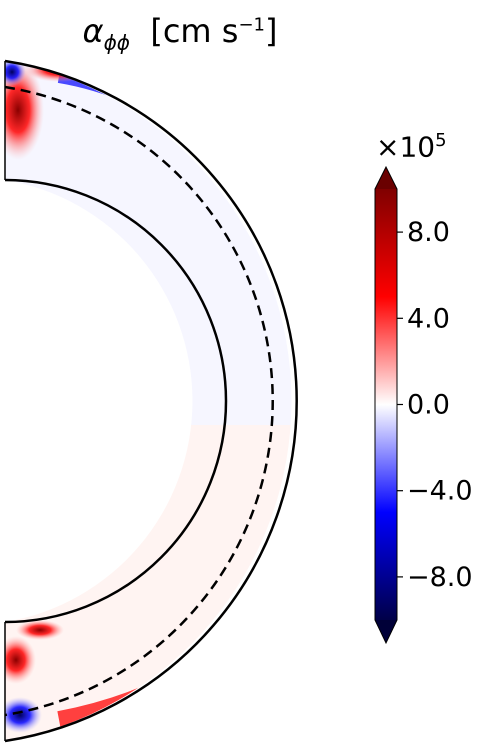 The image size is (500, 750). I want to click on colorbar-tick-label: −8.0, so click(440, 577).